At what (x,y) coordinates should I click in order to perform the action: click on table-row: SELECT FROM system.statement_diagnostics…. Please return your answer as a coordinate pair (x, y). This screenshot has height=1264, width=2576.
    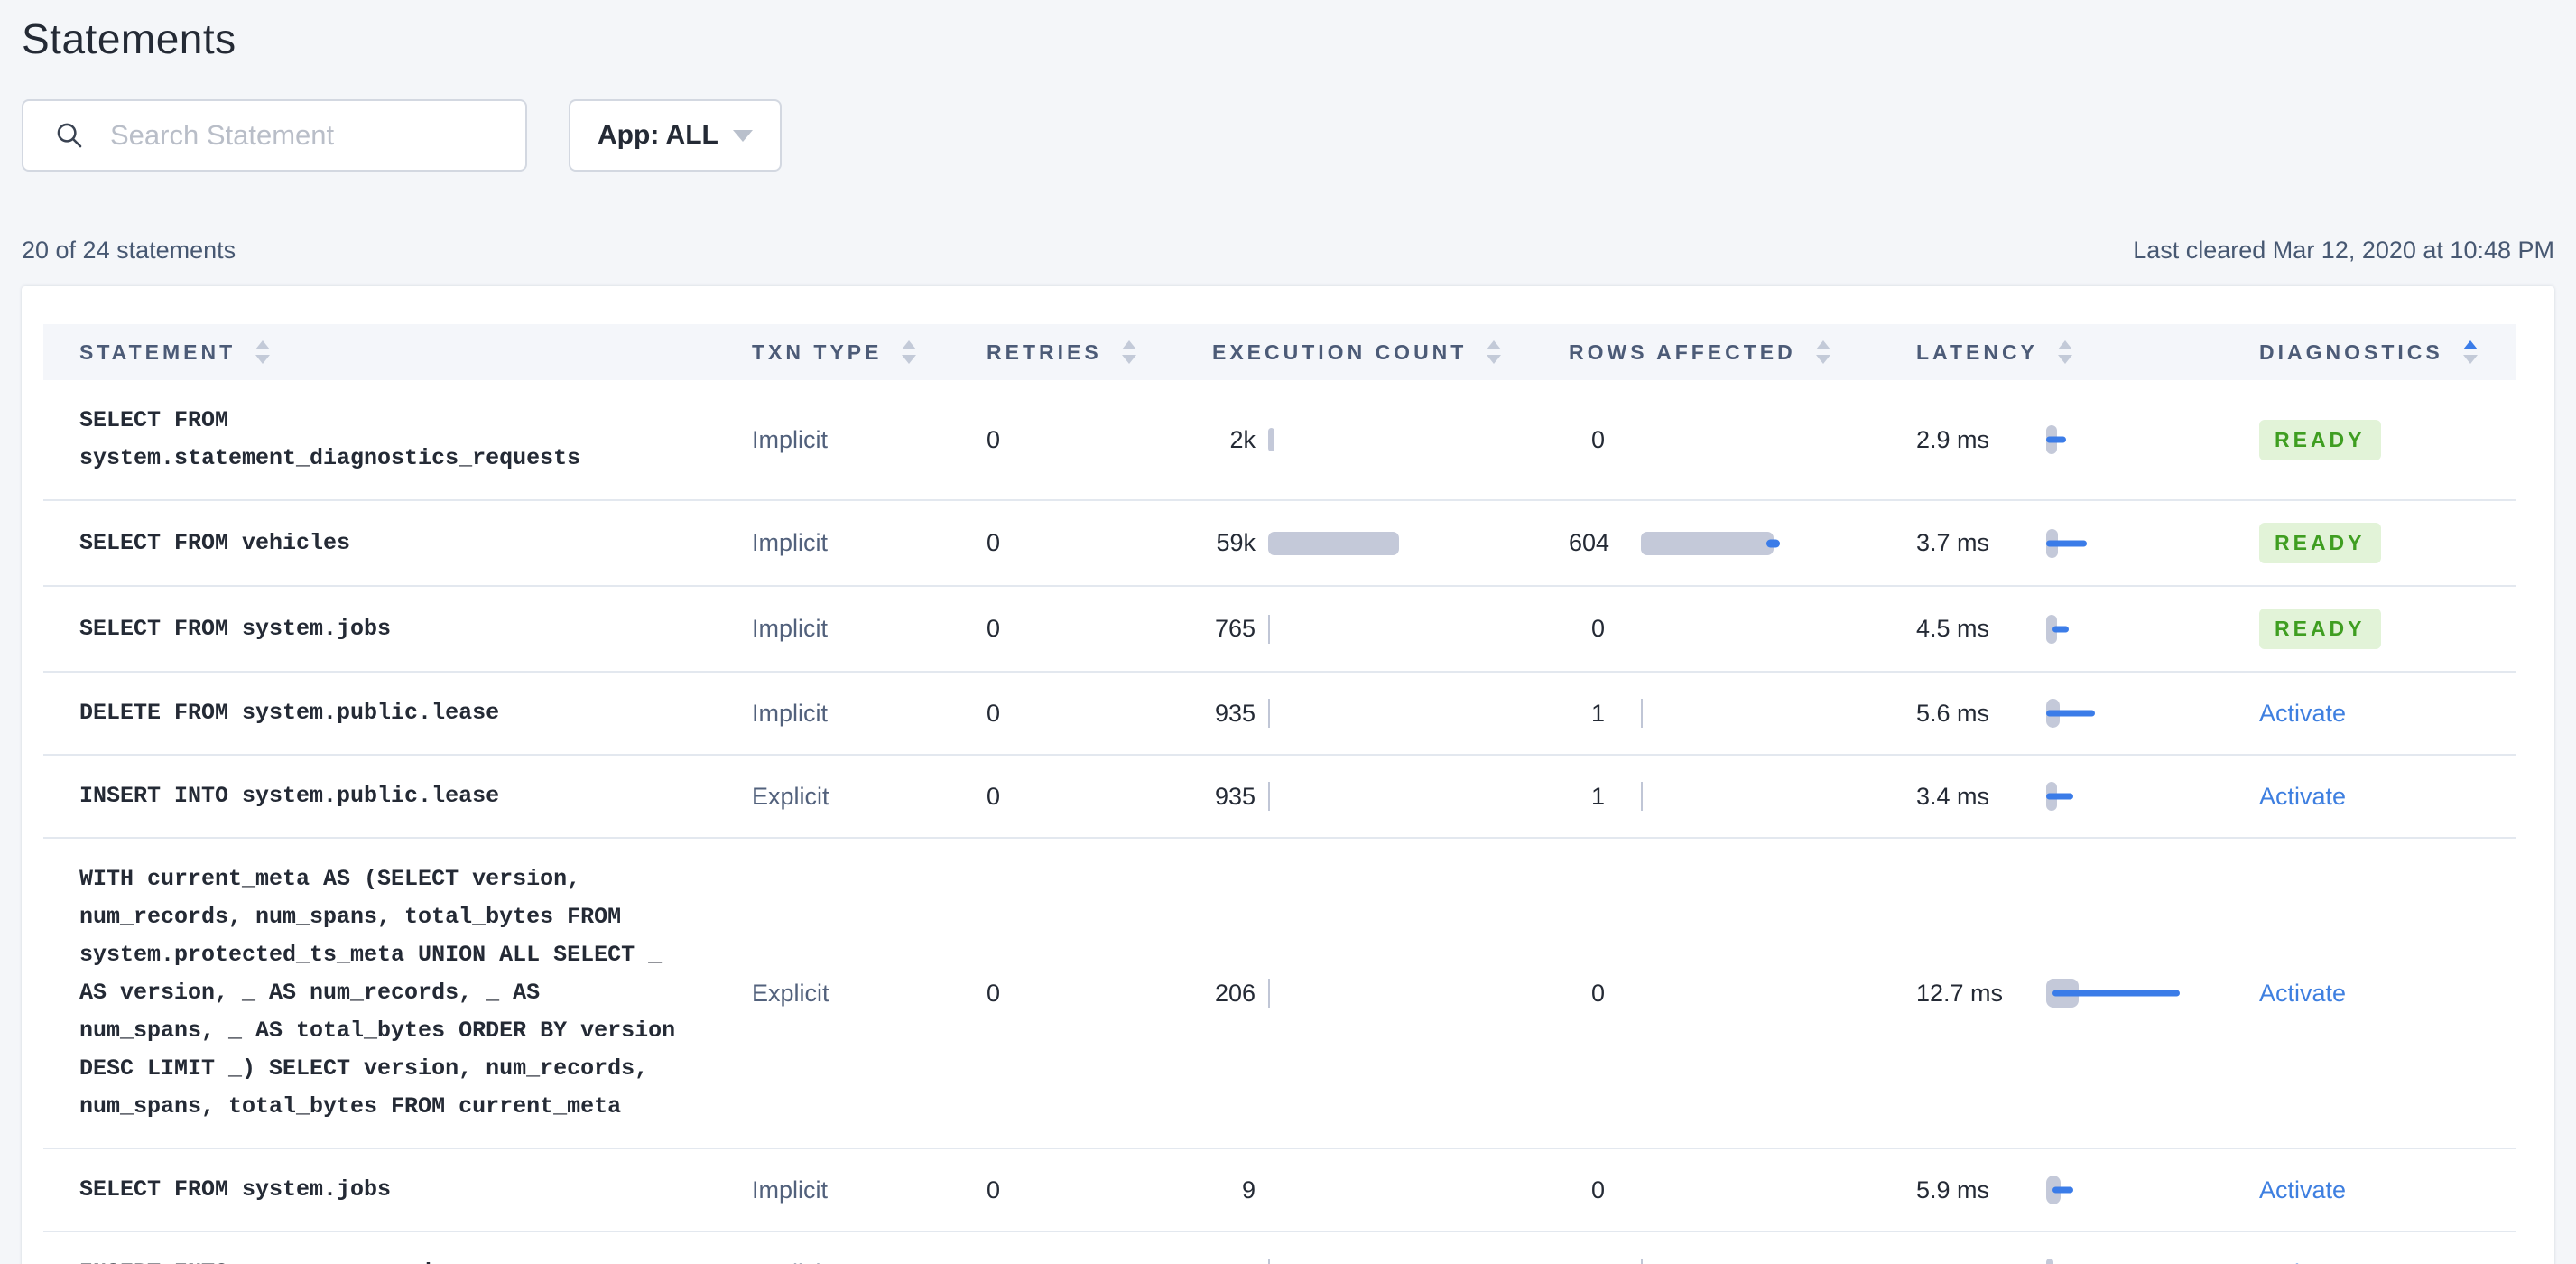
    Looking at the image, I should click on (1280, 440).